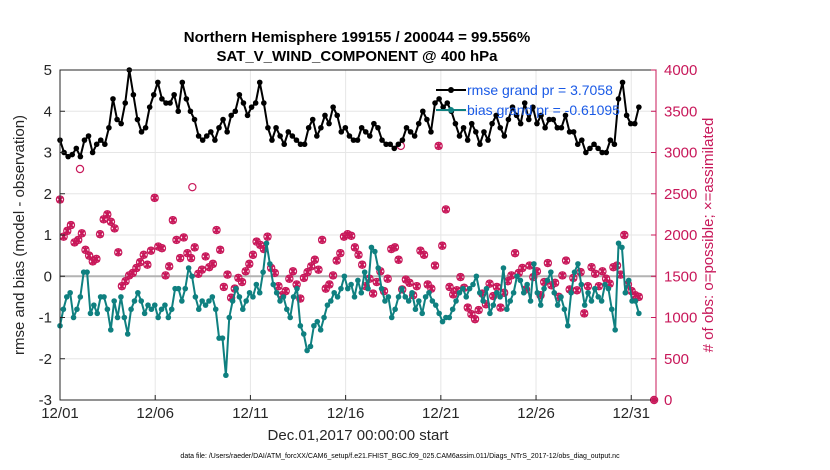 The image size is (830, 470). Describe the element at coordinates (680, 318) in the screenshot. I see `y-right-tick-label: 1000` at that location.